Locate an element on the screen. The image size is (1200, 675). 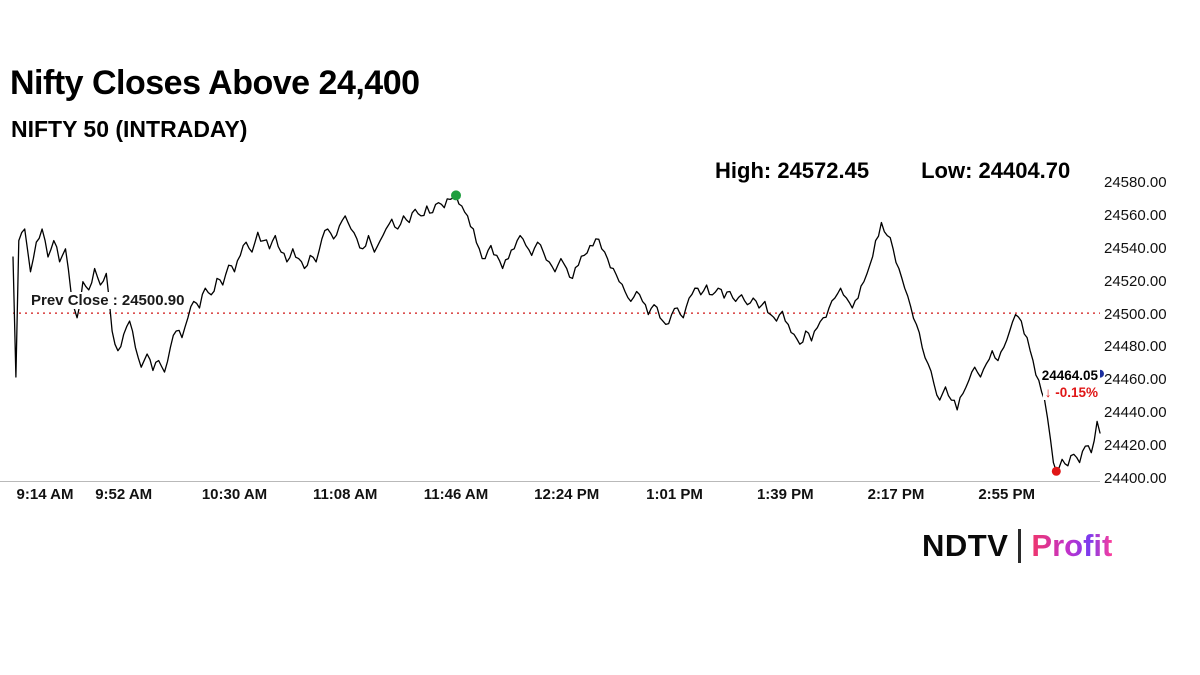
y-axis-label: 24500.00 is located at coordinates (1135, 314).